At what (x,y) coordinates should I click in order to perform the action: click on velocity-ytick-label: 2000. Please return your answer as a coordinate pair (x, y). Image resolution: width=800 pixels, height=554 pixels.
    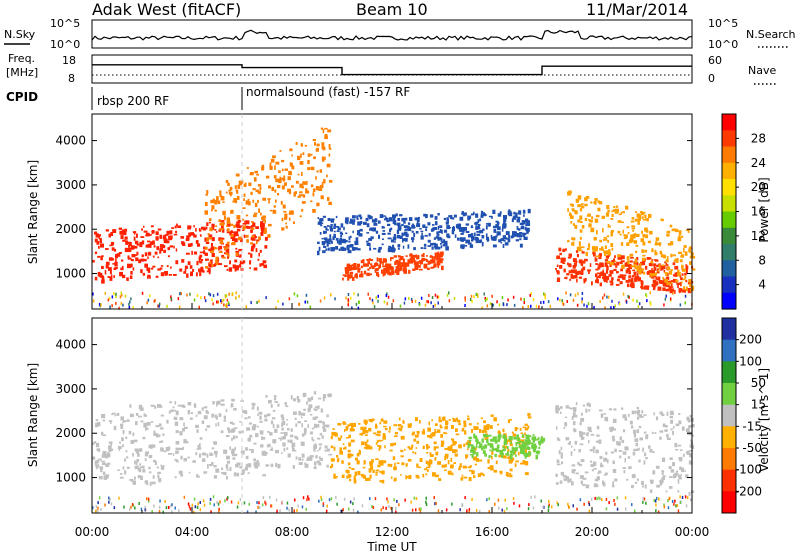
    Looking at the image, I should click on (70, 433).